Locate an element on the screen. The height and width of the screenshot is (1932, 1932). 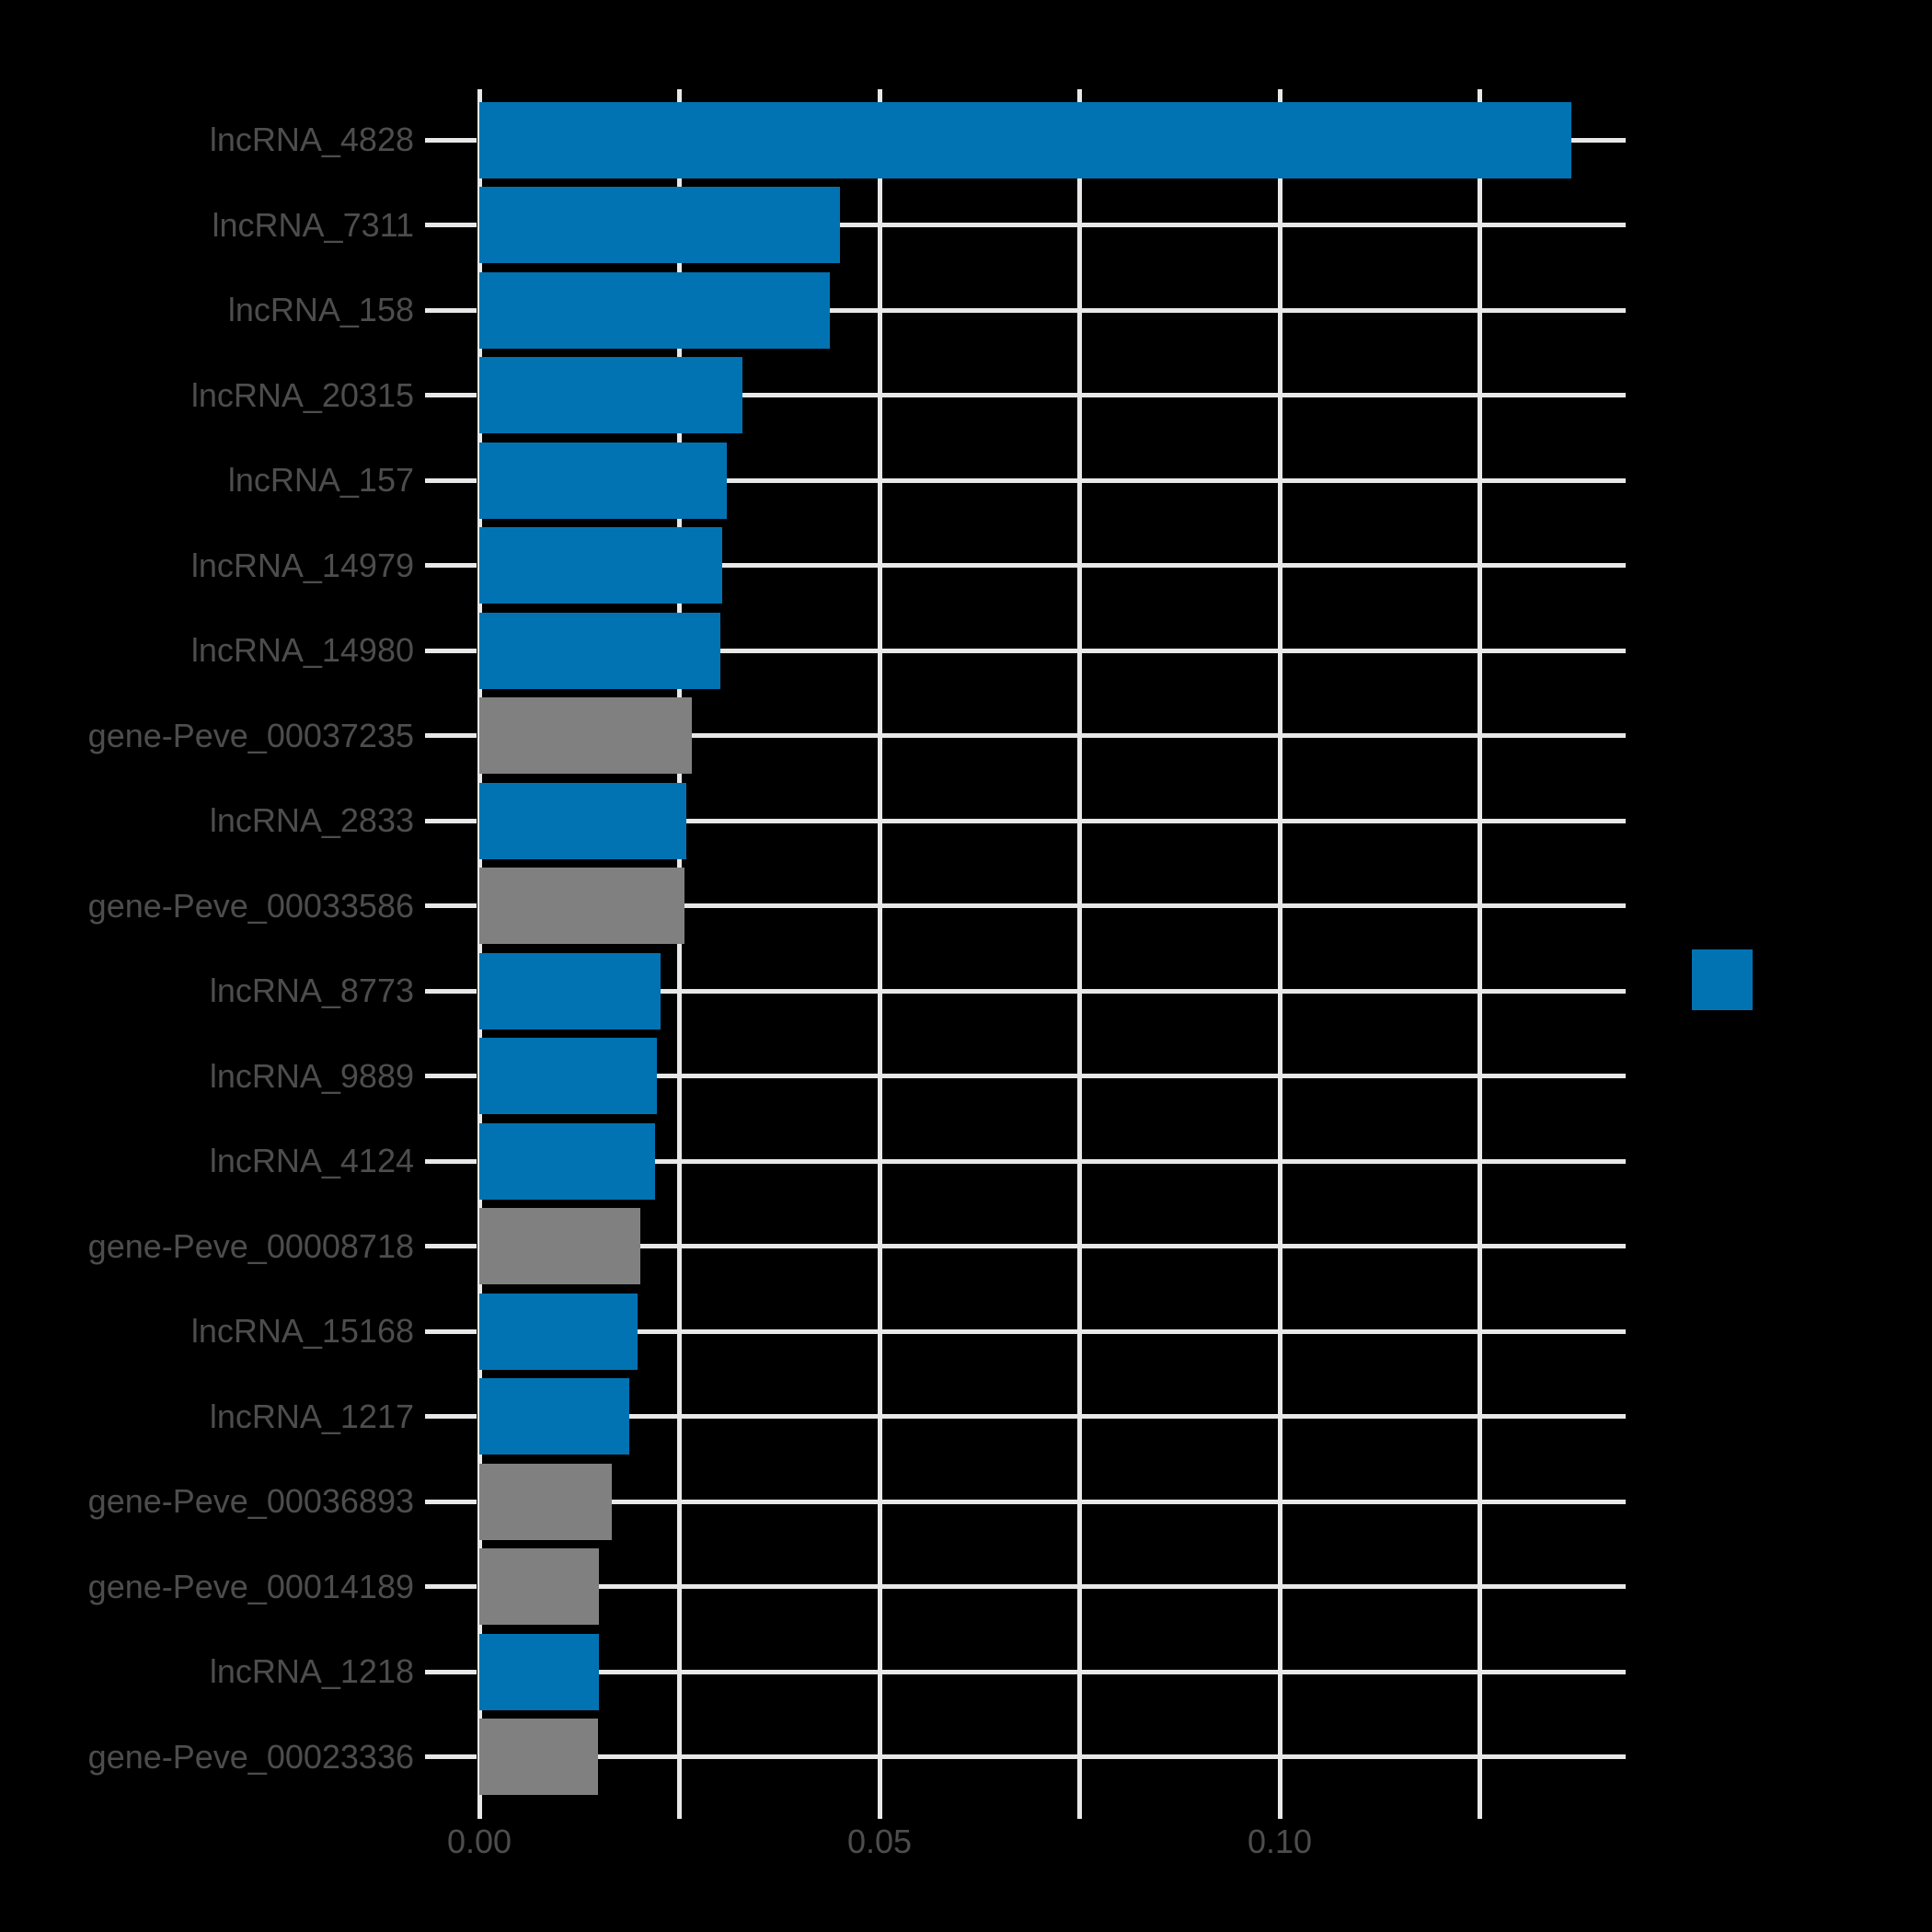
y-tick-label: lncRNA_2833 is located at coordinates (311, 820).